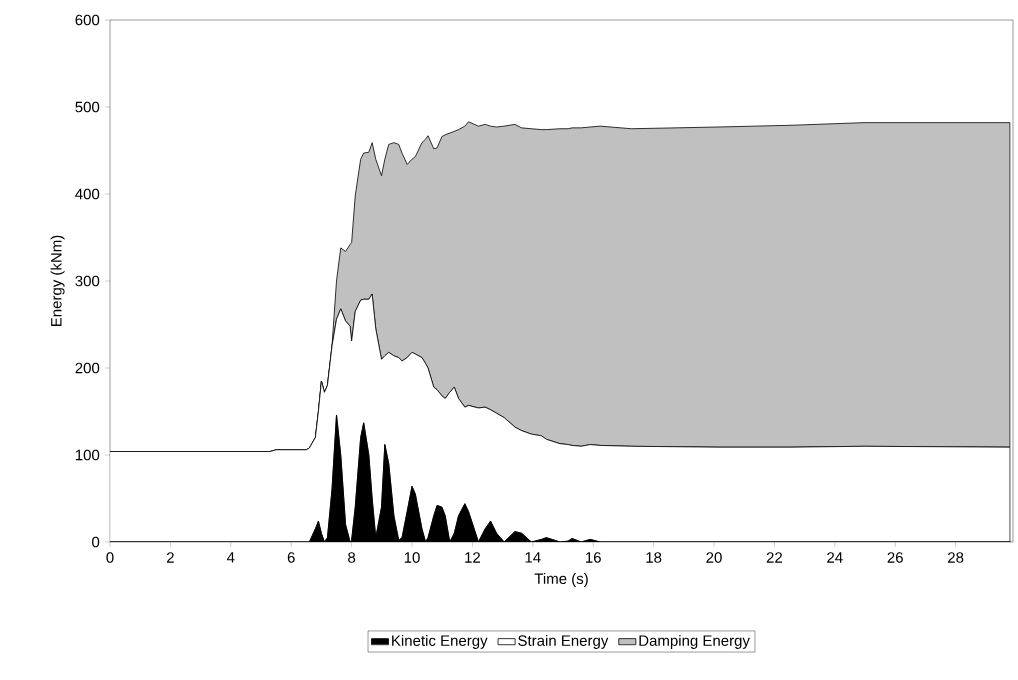 This screenshot has width=1018, height=680. What do you see at coordinates (714, 557) in the screenshot?
I see `x-tick-label: 20` at bounding box center [714, 557].